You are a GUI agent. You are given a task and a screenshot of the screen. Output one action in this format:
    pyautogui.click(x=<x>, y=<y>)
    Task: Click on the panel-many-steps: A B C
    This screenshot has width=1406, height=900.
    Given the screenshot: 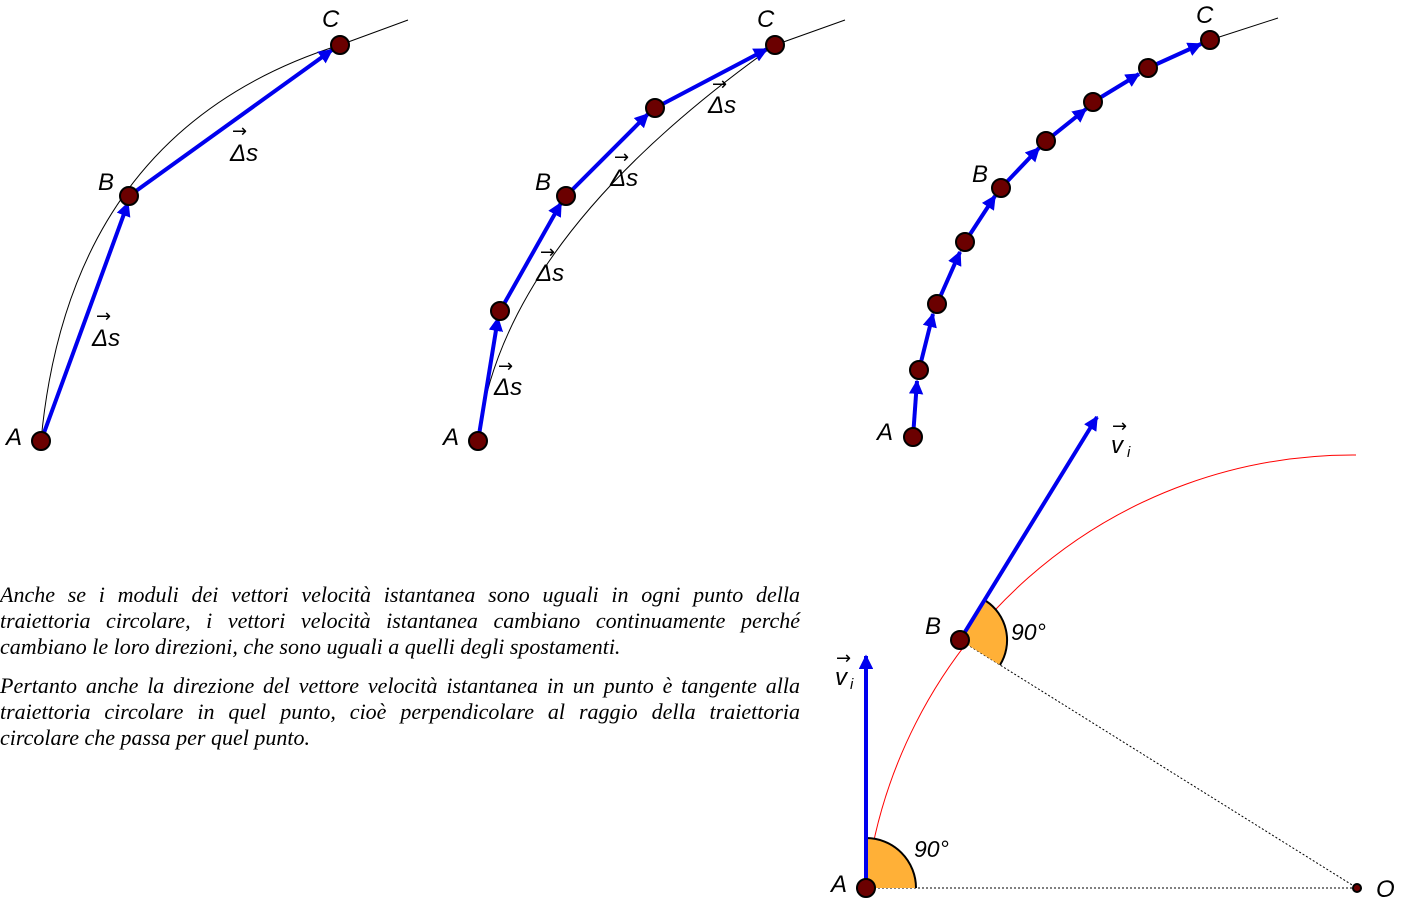 What is the action you would take?
    pyautogui.click(x=1077, y=224)
    